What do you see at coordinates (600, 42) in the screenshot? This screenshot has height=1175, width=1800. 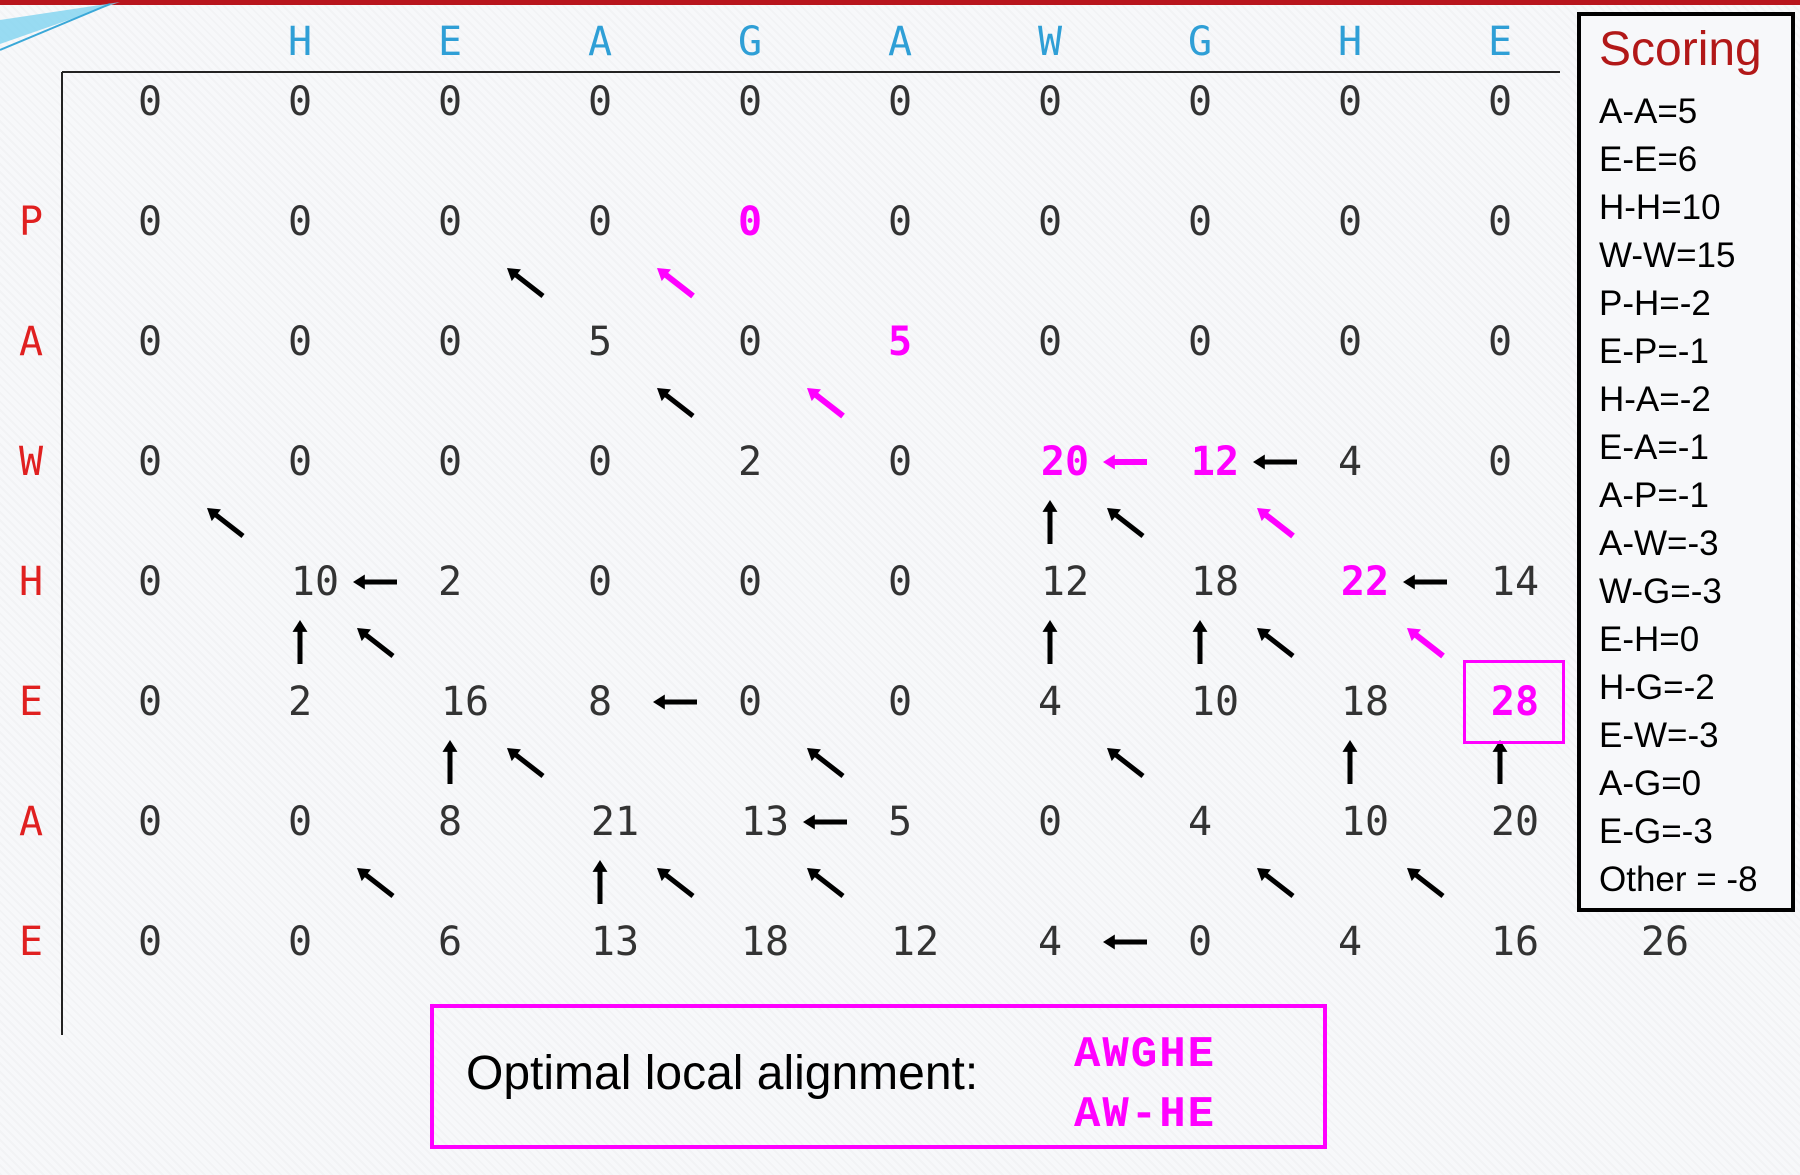 I see `column-header: A` at bounding box center [600, 42].